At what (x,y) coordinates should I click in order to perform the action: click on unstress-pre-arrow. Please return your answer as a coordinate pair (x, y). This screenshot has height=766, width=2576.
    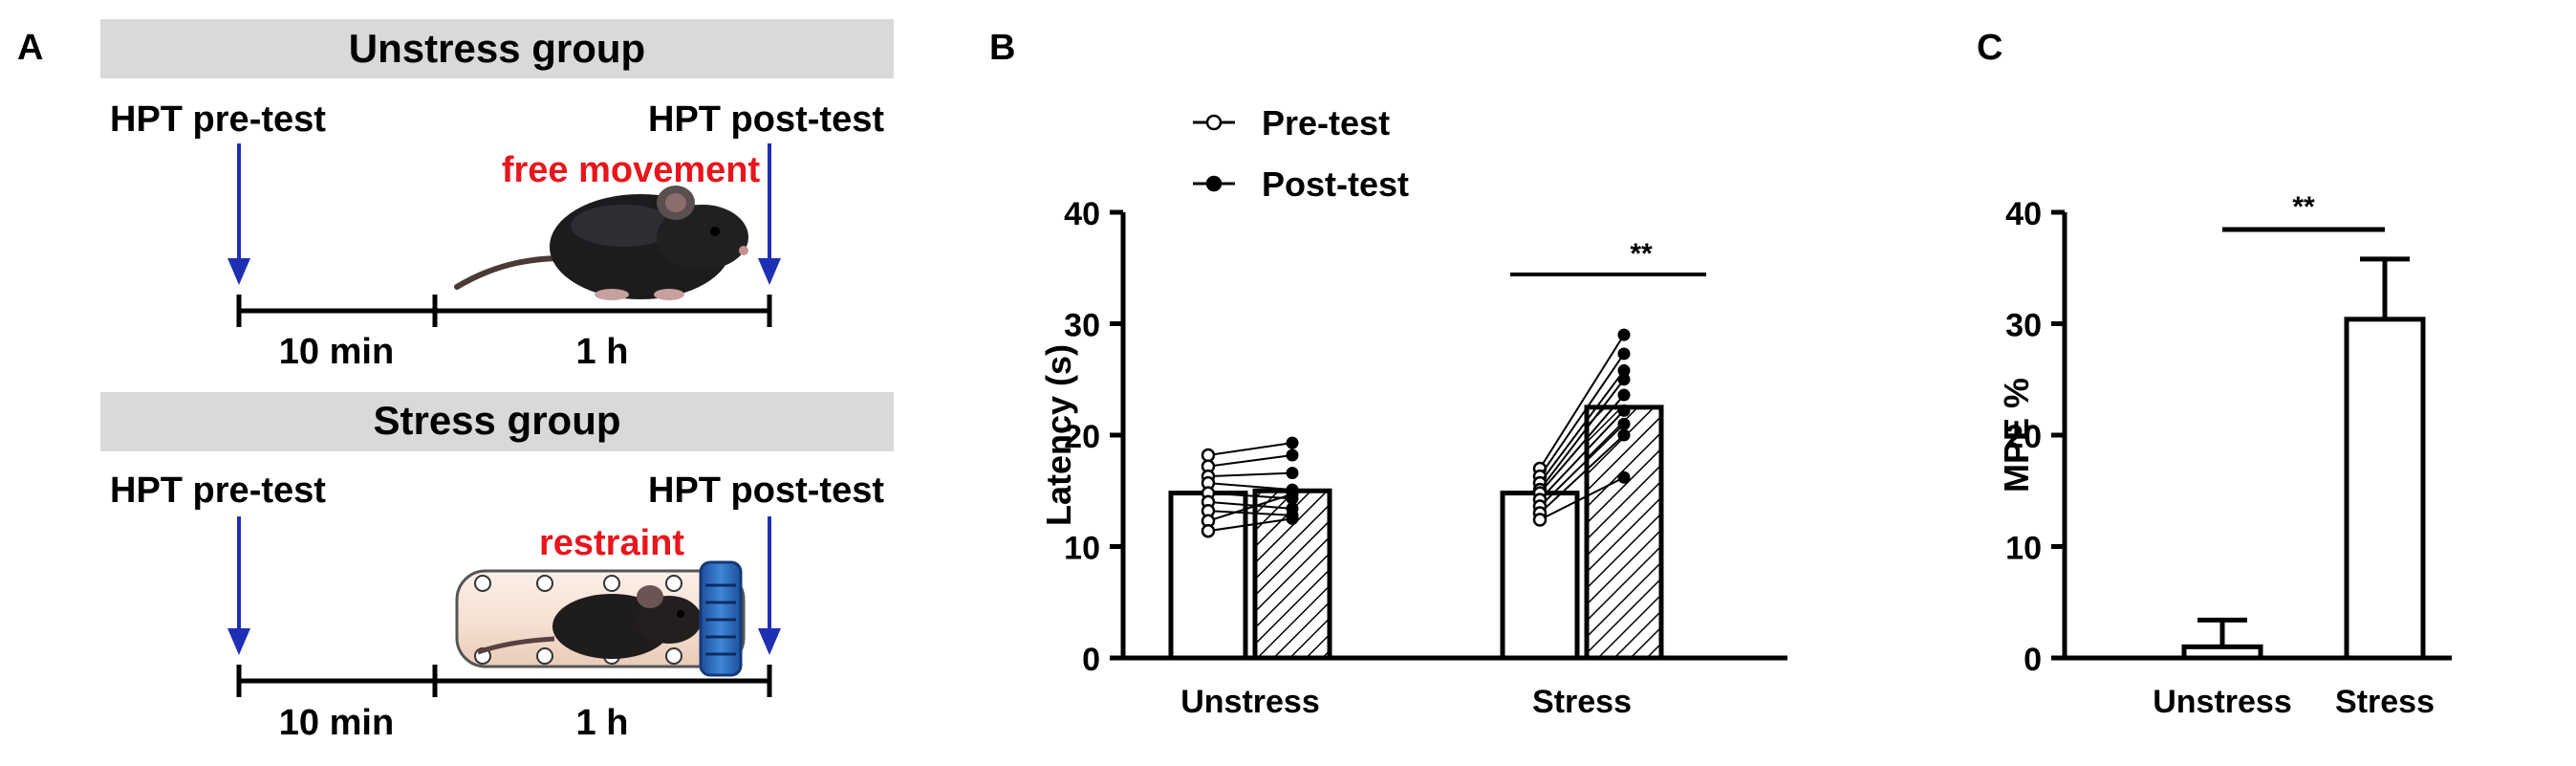
    Looking at the image, I should click on (238, 214).